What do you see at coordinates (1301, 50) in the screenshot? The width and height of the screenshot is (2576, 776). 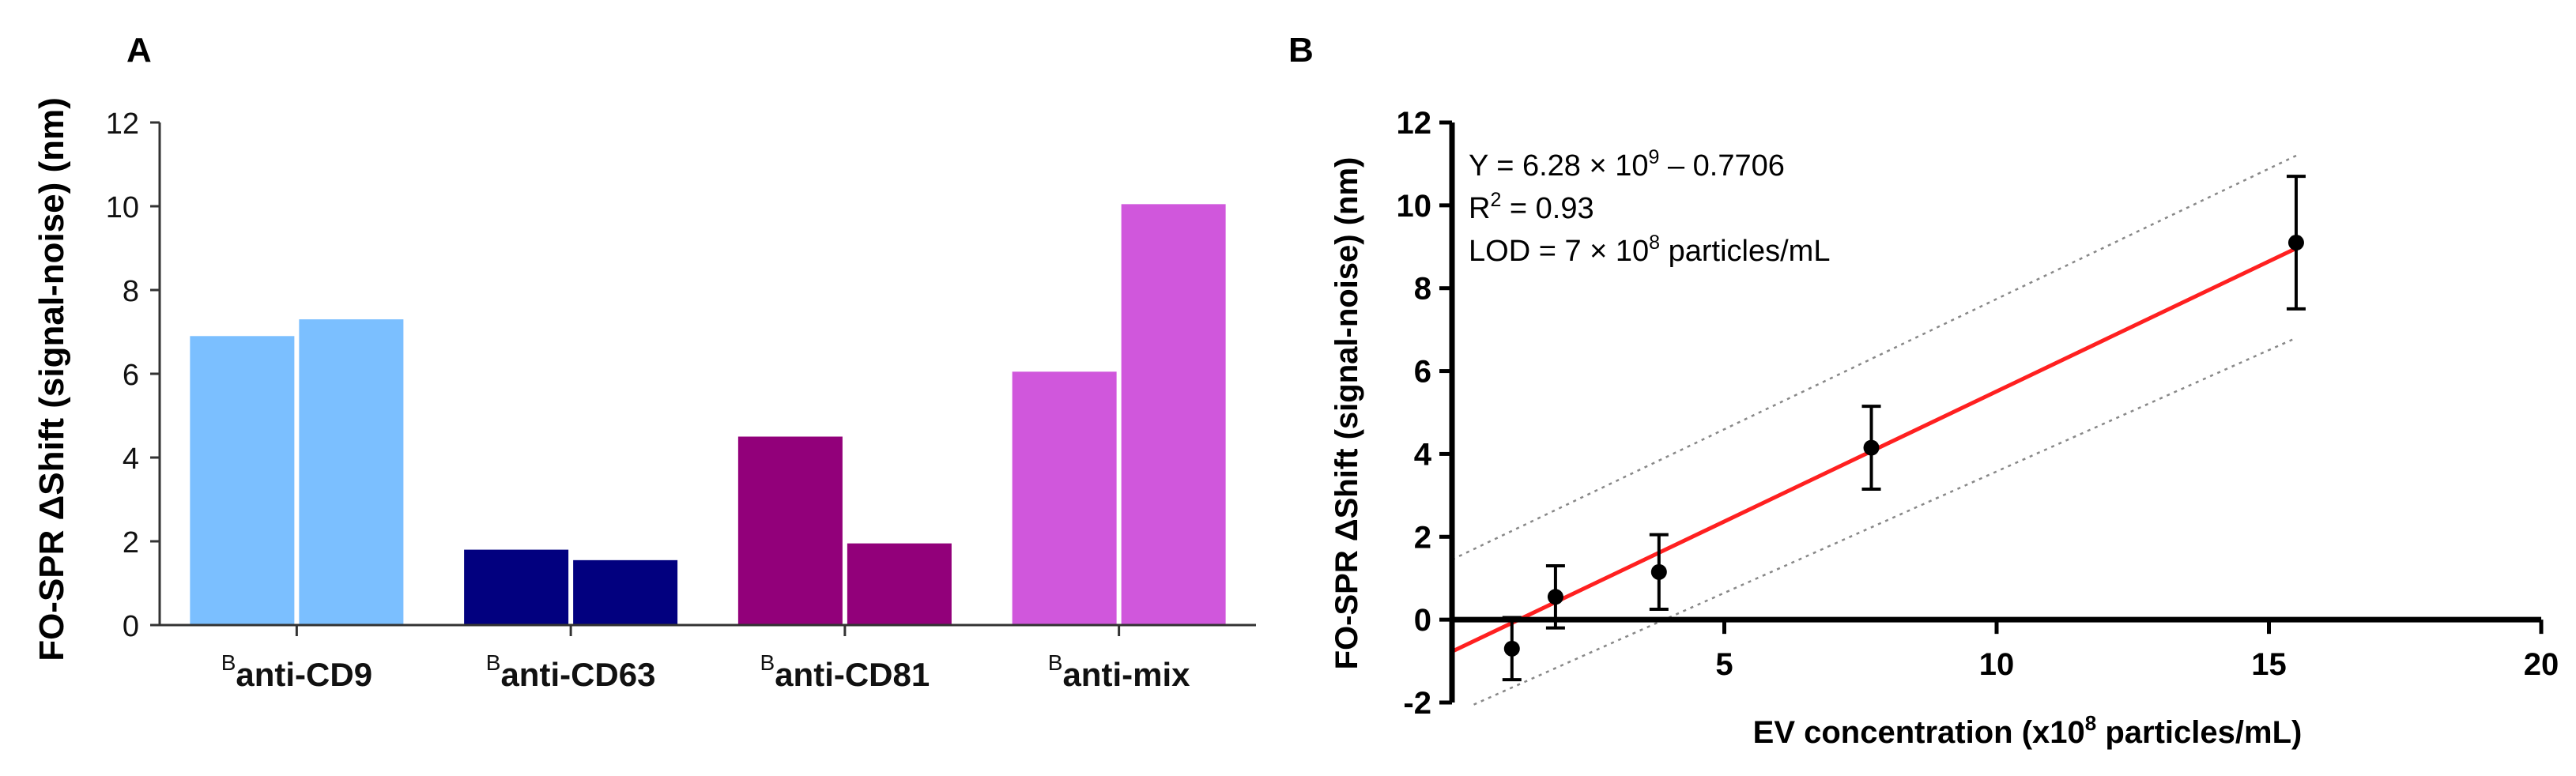 I see `panel-b-label: B` at bounding box center [1301, 50].